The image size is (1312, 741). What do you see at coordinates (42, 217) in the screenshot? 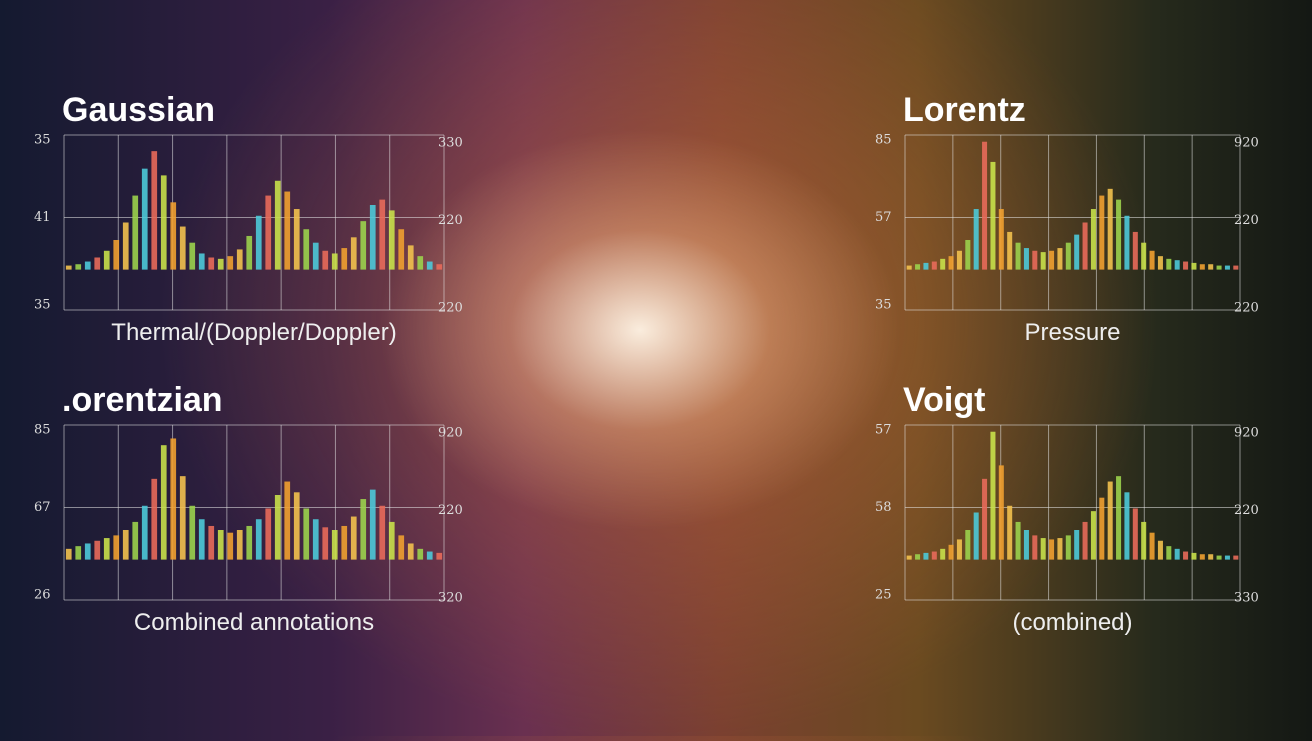
I see `left-axis-label: 41` at bounding box center [42, 217].